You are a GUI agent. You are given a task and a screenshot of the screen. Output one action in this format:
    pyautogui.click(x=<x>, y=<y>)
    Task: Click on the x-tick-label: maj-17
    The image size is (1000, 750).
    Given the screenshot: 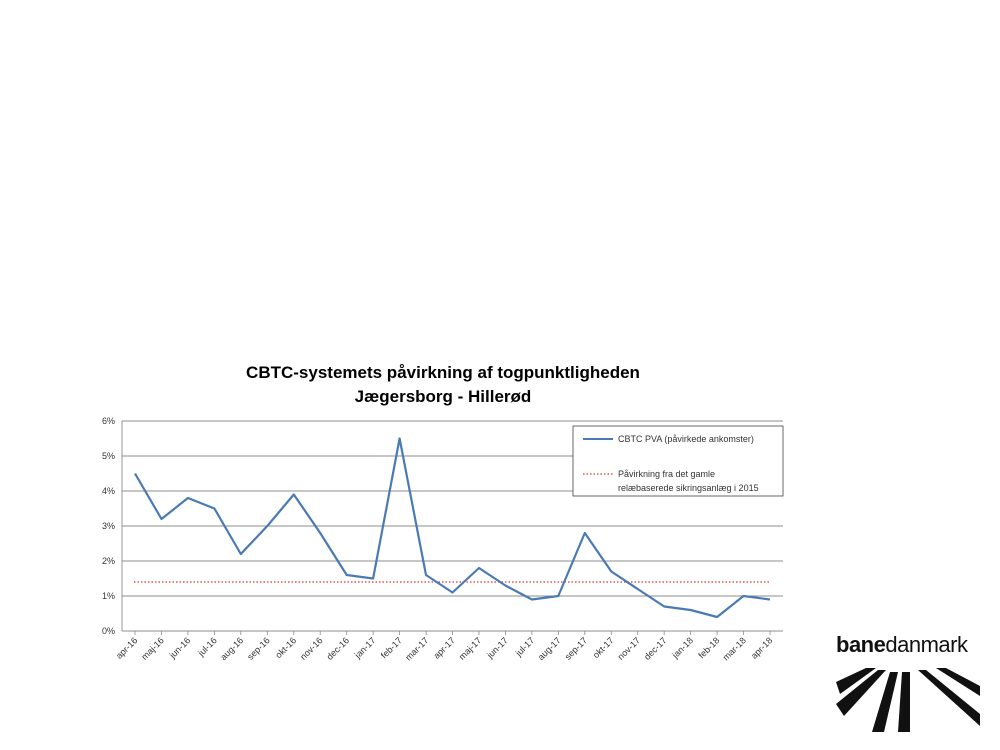 What is the action you would take?
    pyautogui.click(x=470, y=648)
    